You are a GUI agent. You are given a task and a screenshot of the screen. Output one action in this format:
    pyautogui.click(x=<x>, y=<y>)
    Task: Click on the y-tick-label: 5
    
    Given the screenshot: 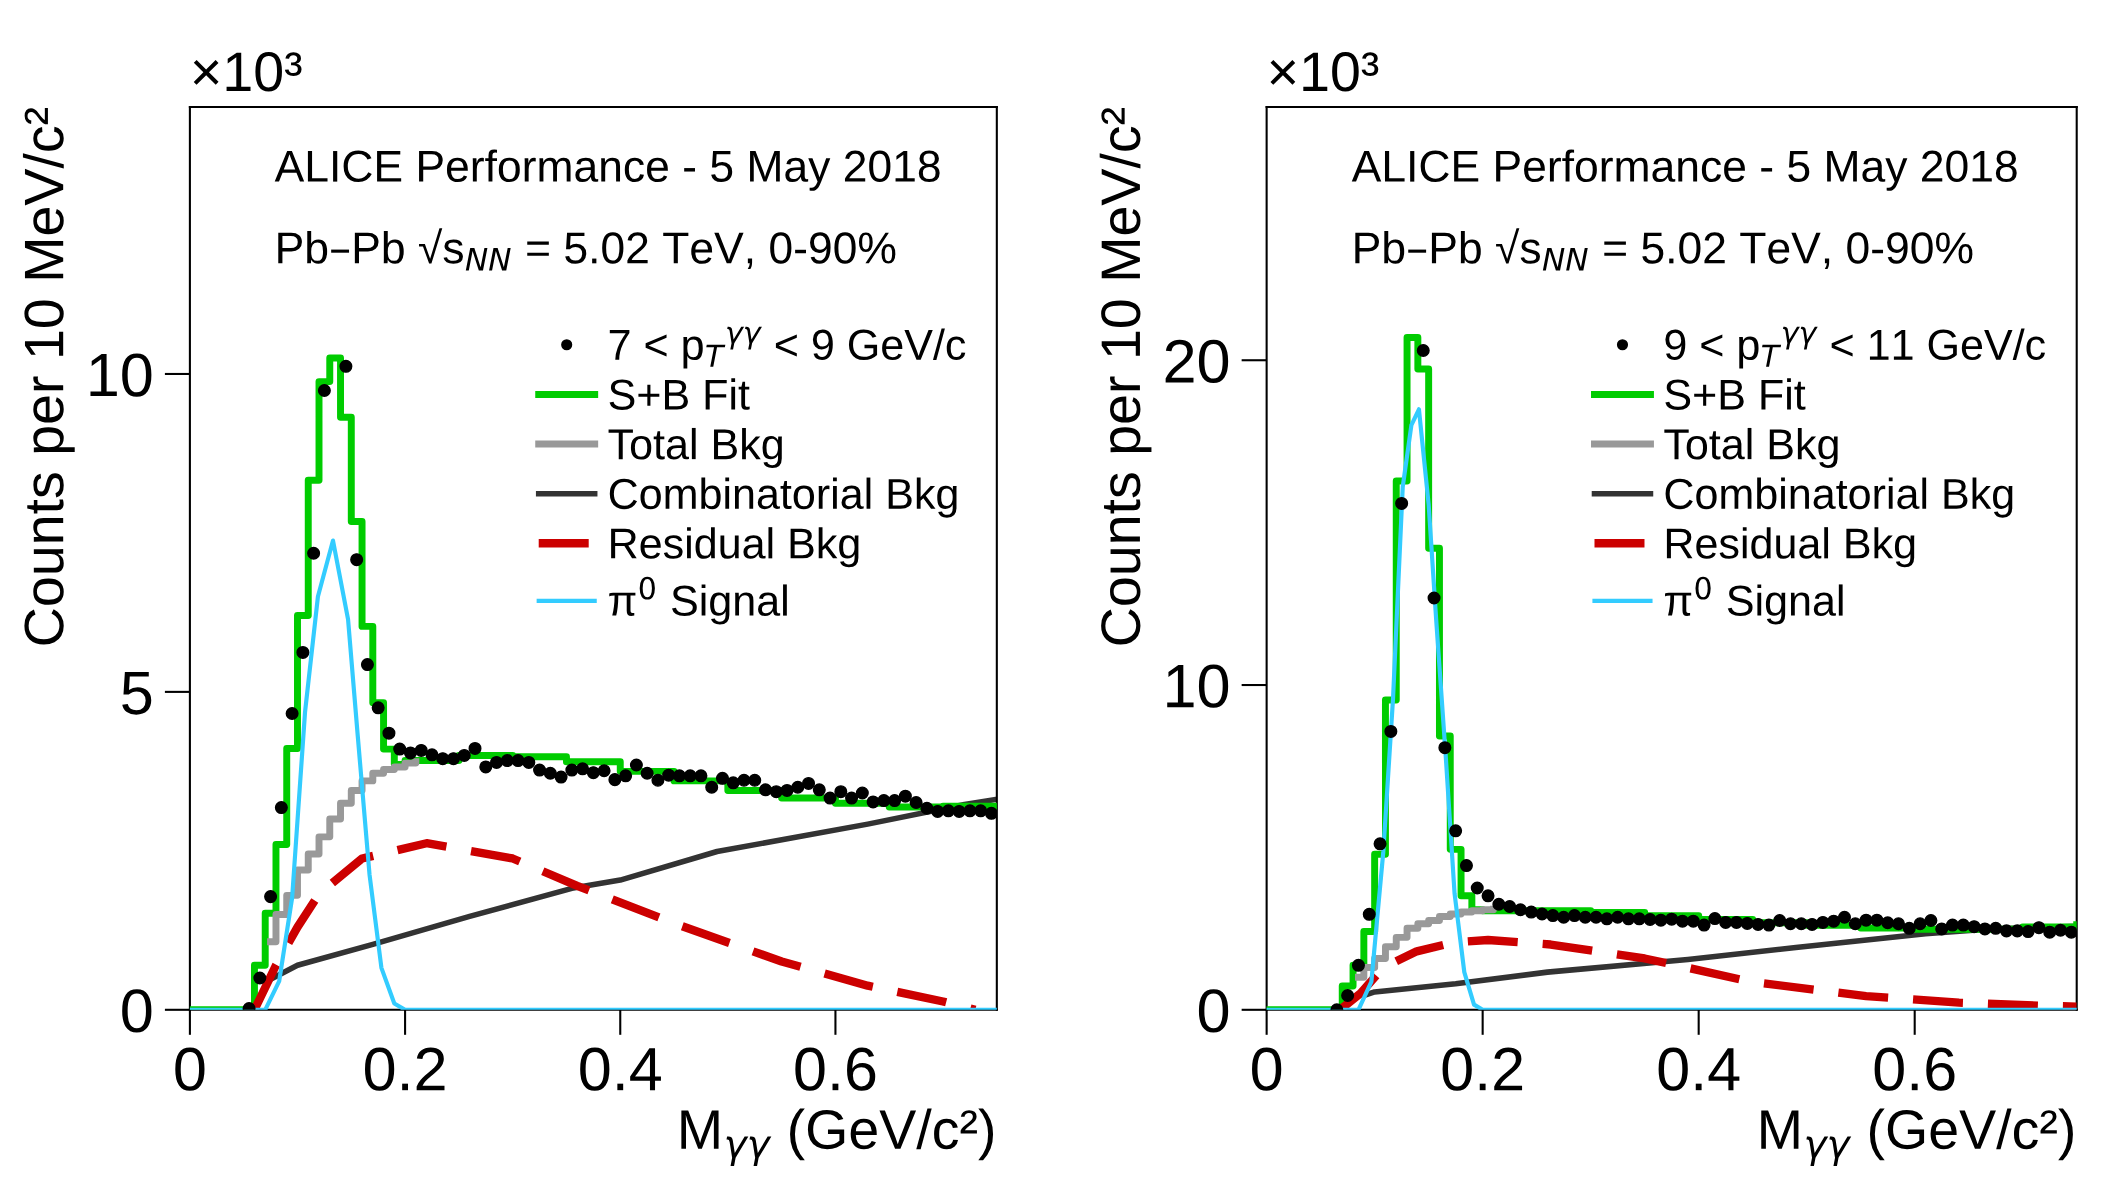 What is the action you would take?
    pyautogui.click(x=137, y=693)
    